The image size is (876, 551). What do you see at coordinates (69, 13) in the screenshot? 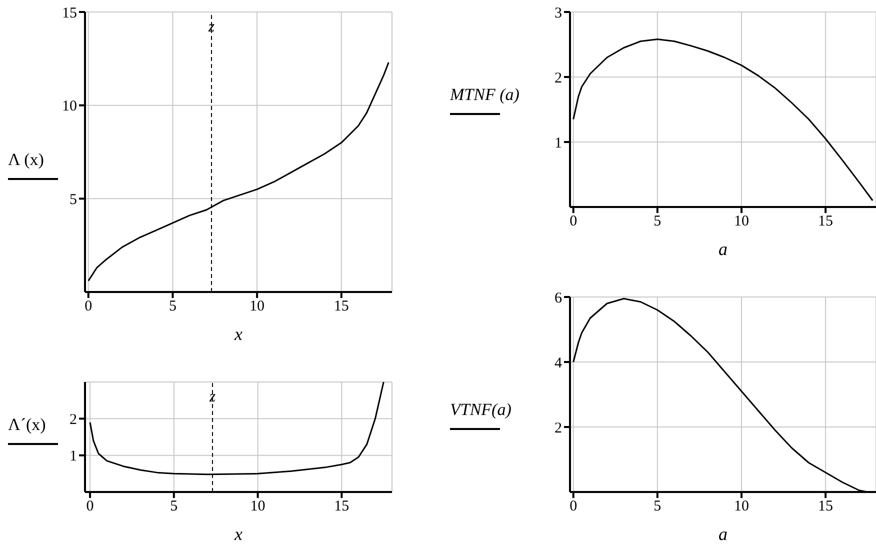
I see `y-tick-label: 15` at bounding box center [69, 13].